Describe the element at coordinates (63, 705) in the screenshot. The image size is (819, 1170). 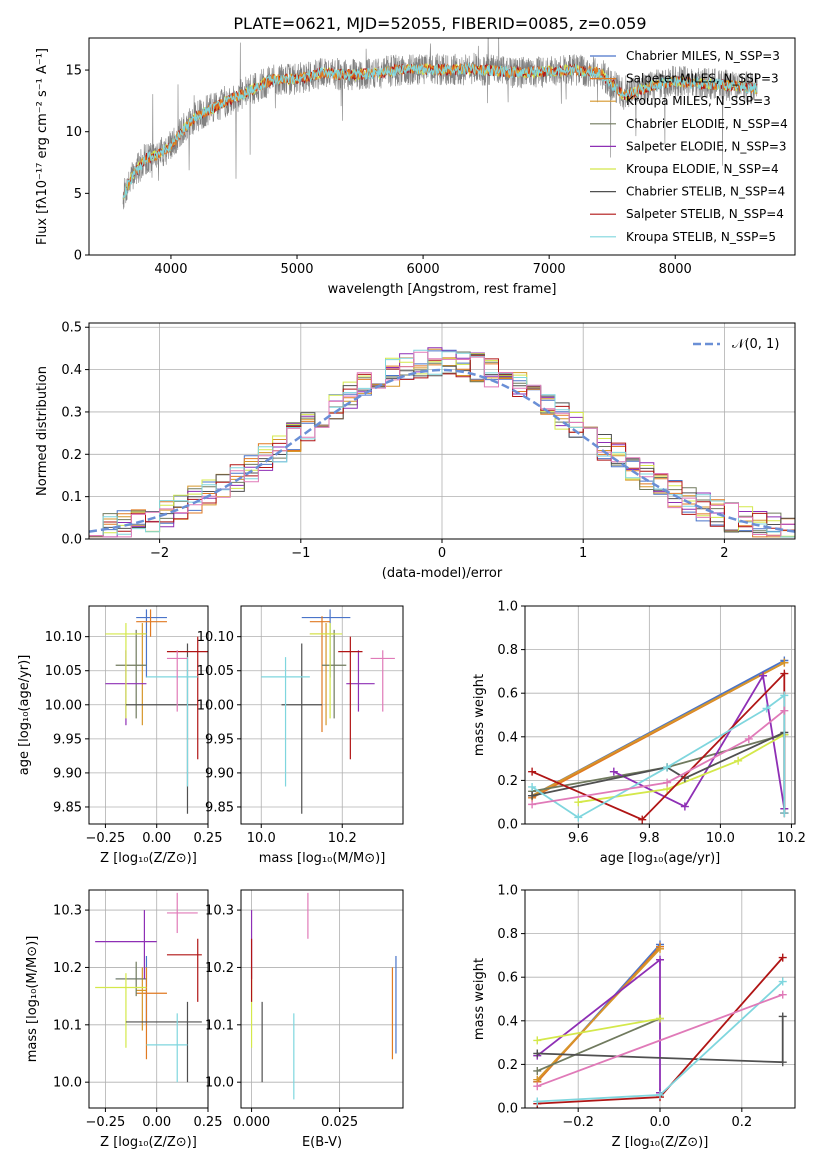
I see `age_vs_Z-ytick-label: 10.00` at that location.